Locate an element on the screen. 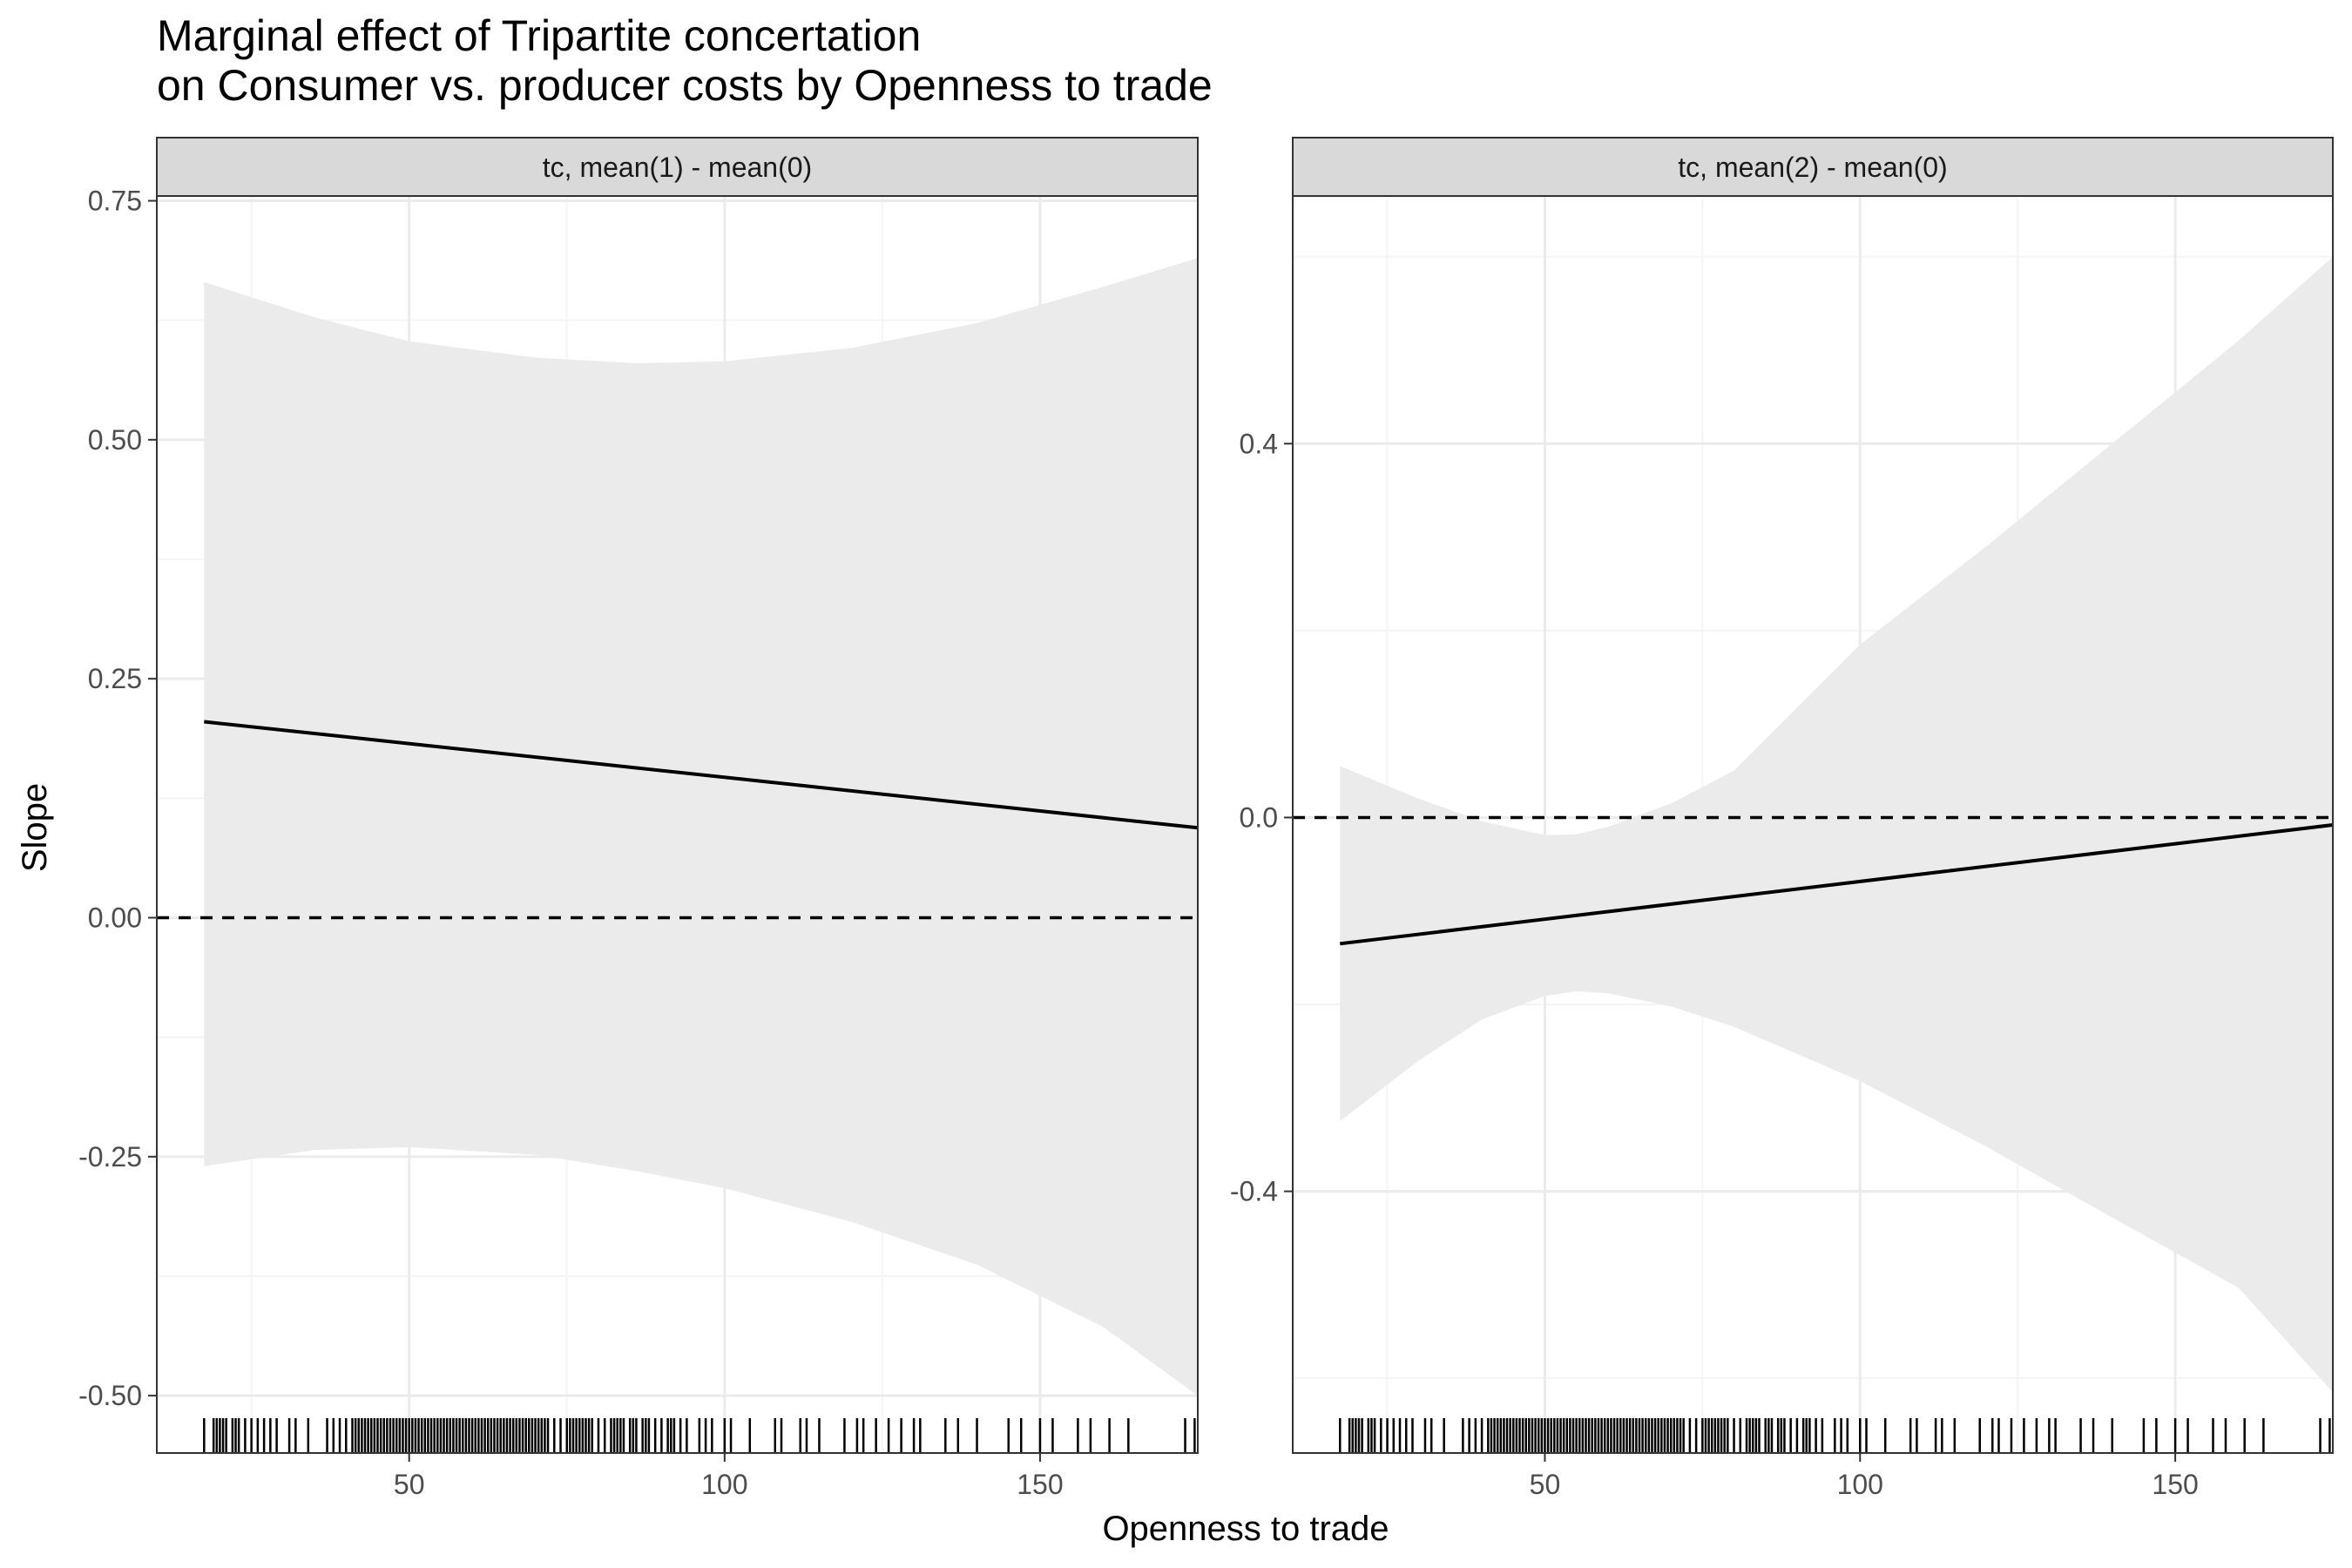 Image resolution: width=2352 pixels, height=1568 pixels. x-axis-title: Openness to trade is located at coordinates (1245, 1529).